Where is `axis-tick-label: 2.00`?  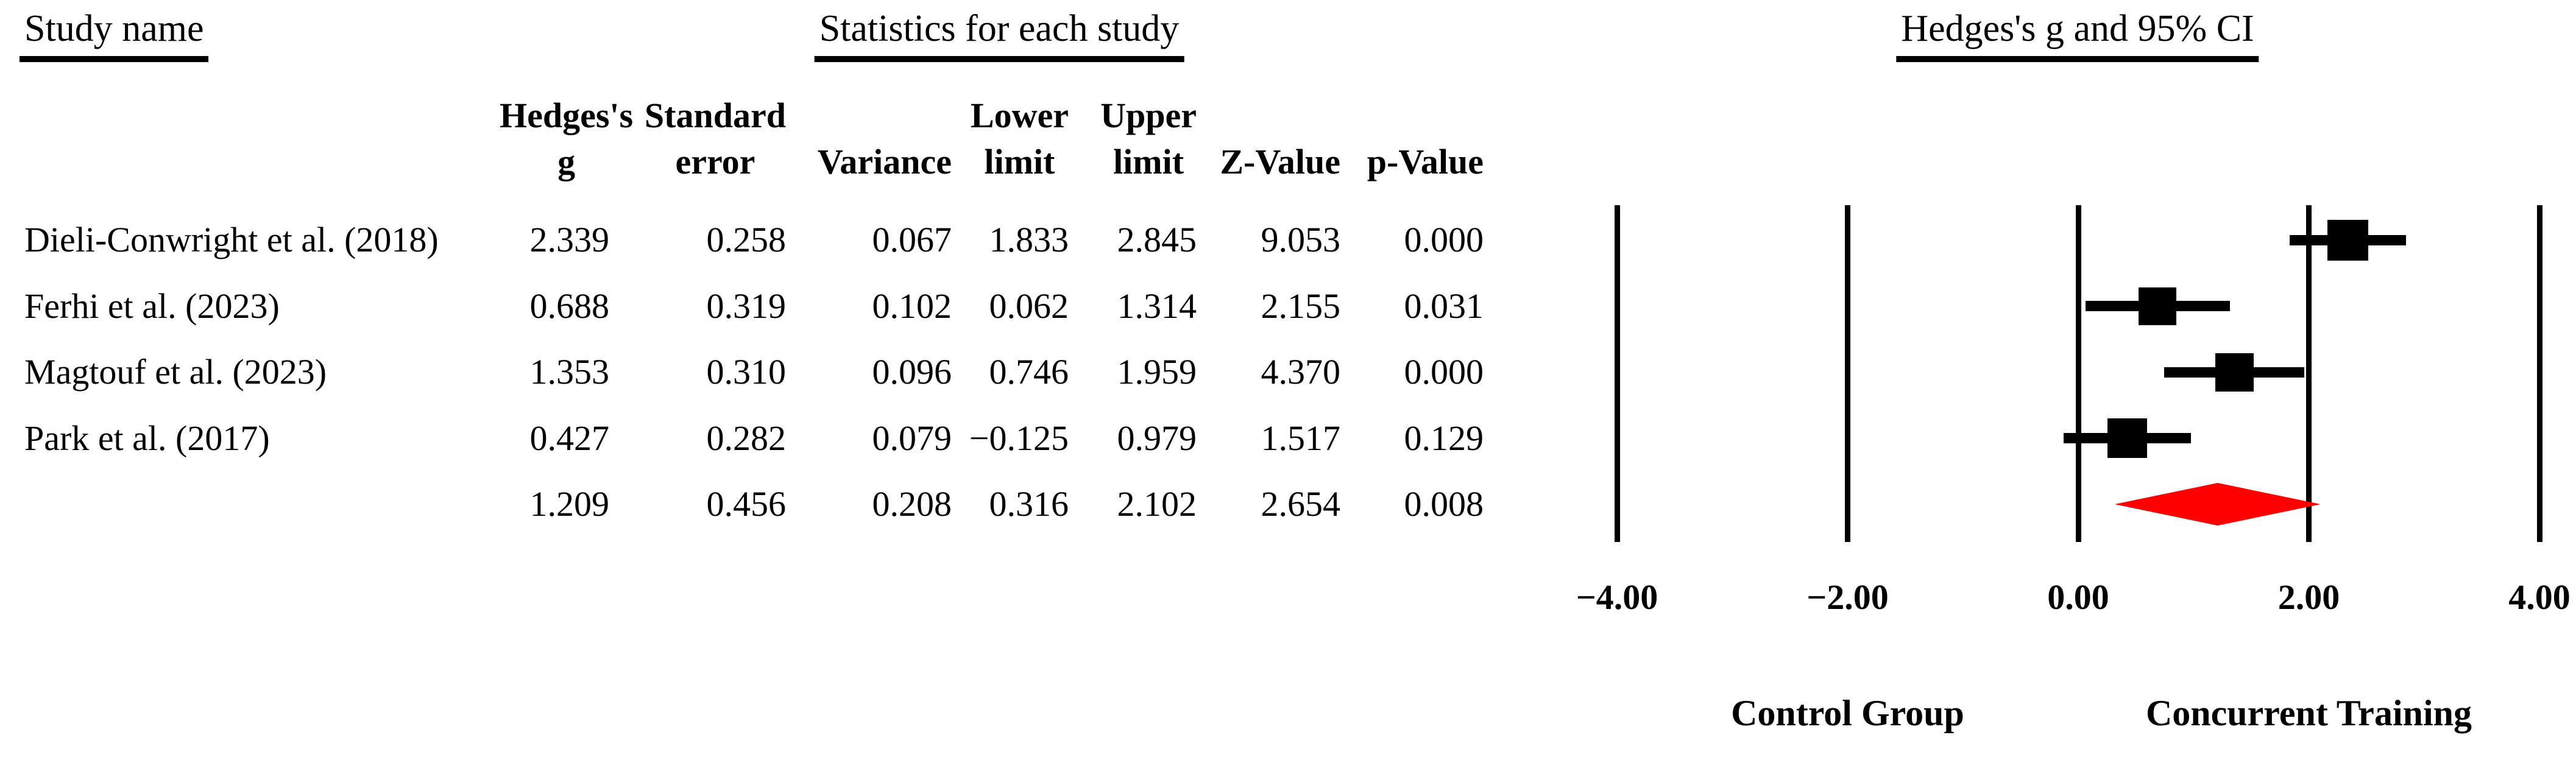 axis-tick-label: 2.00 is located at coordinates (2308, 597).